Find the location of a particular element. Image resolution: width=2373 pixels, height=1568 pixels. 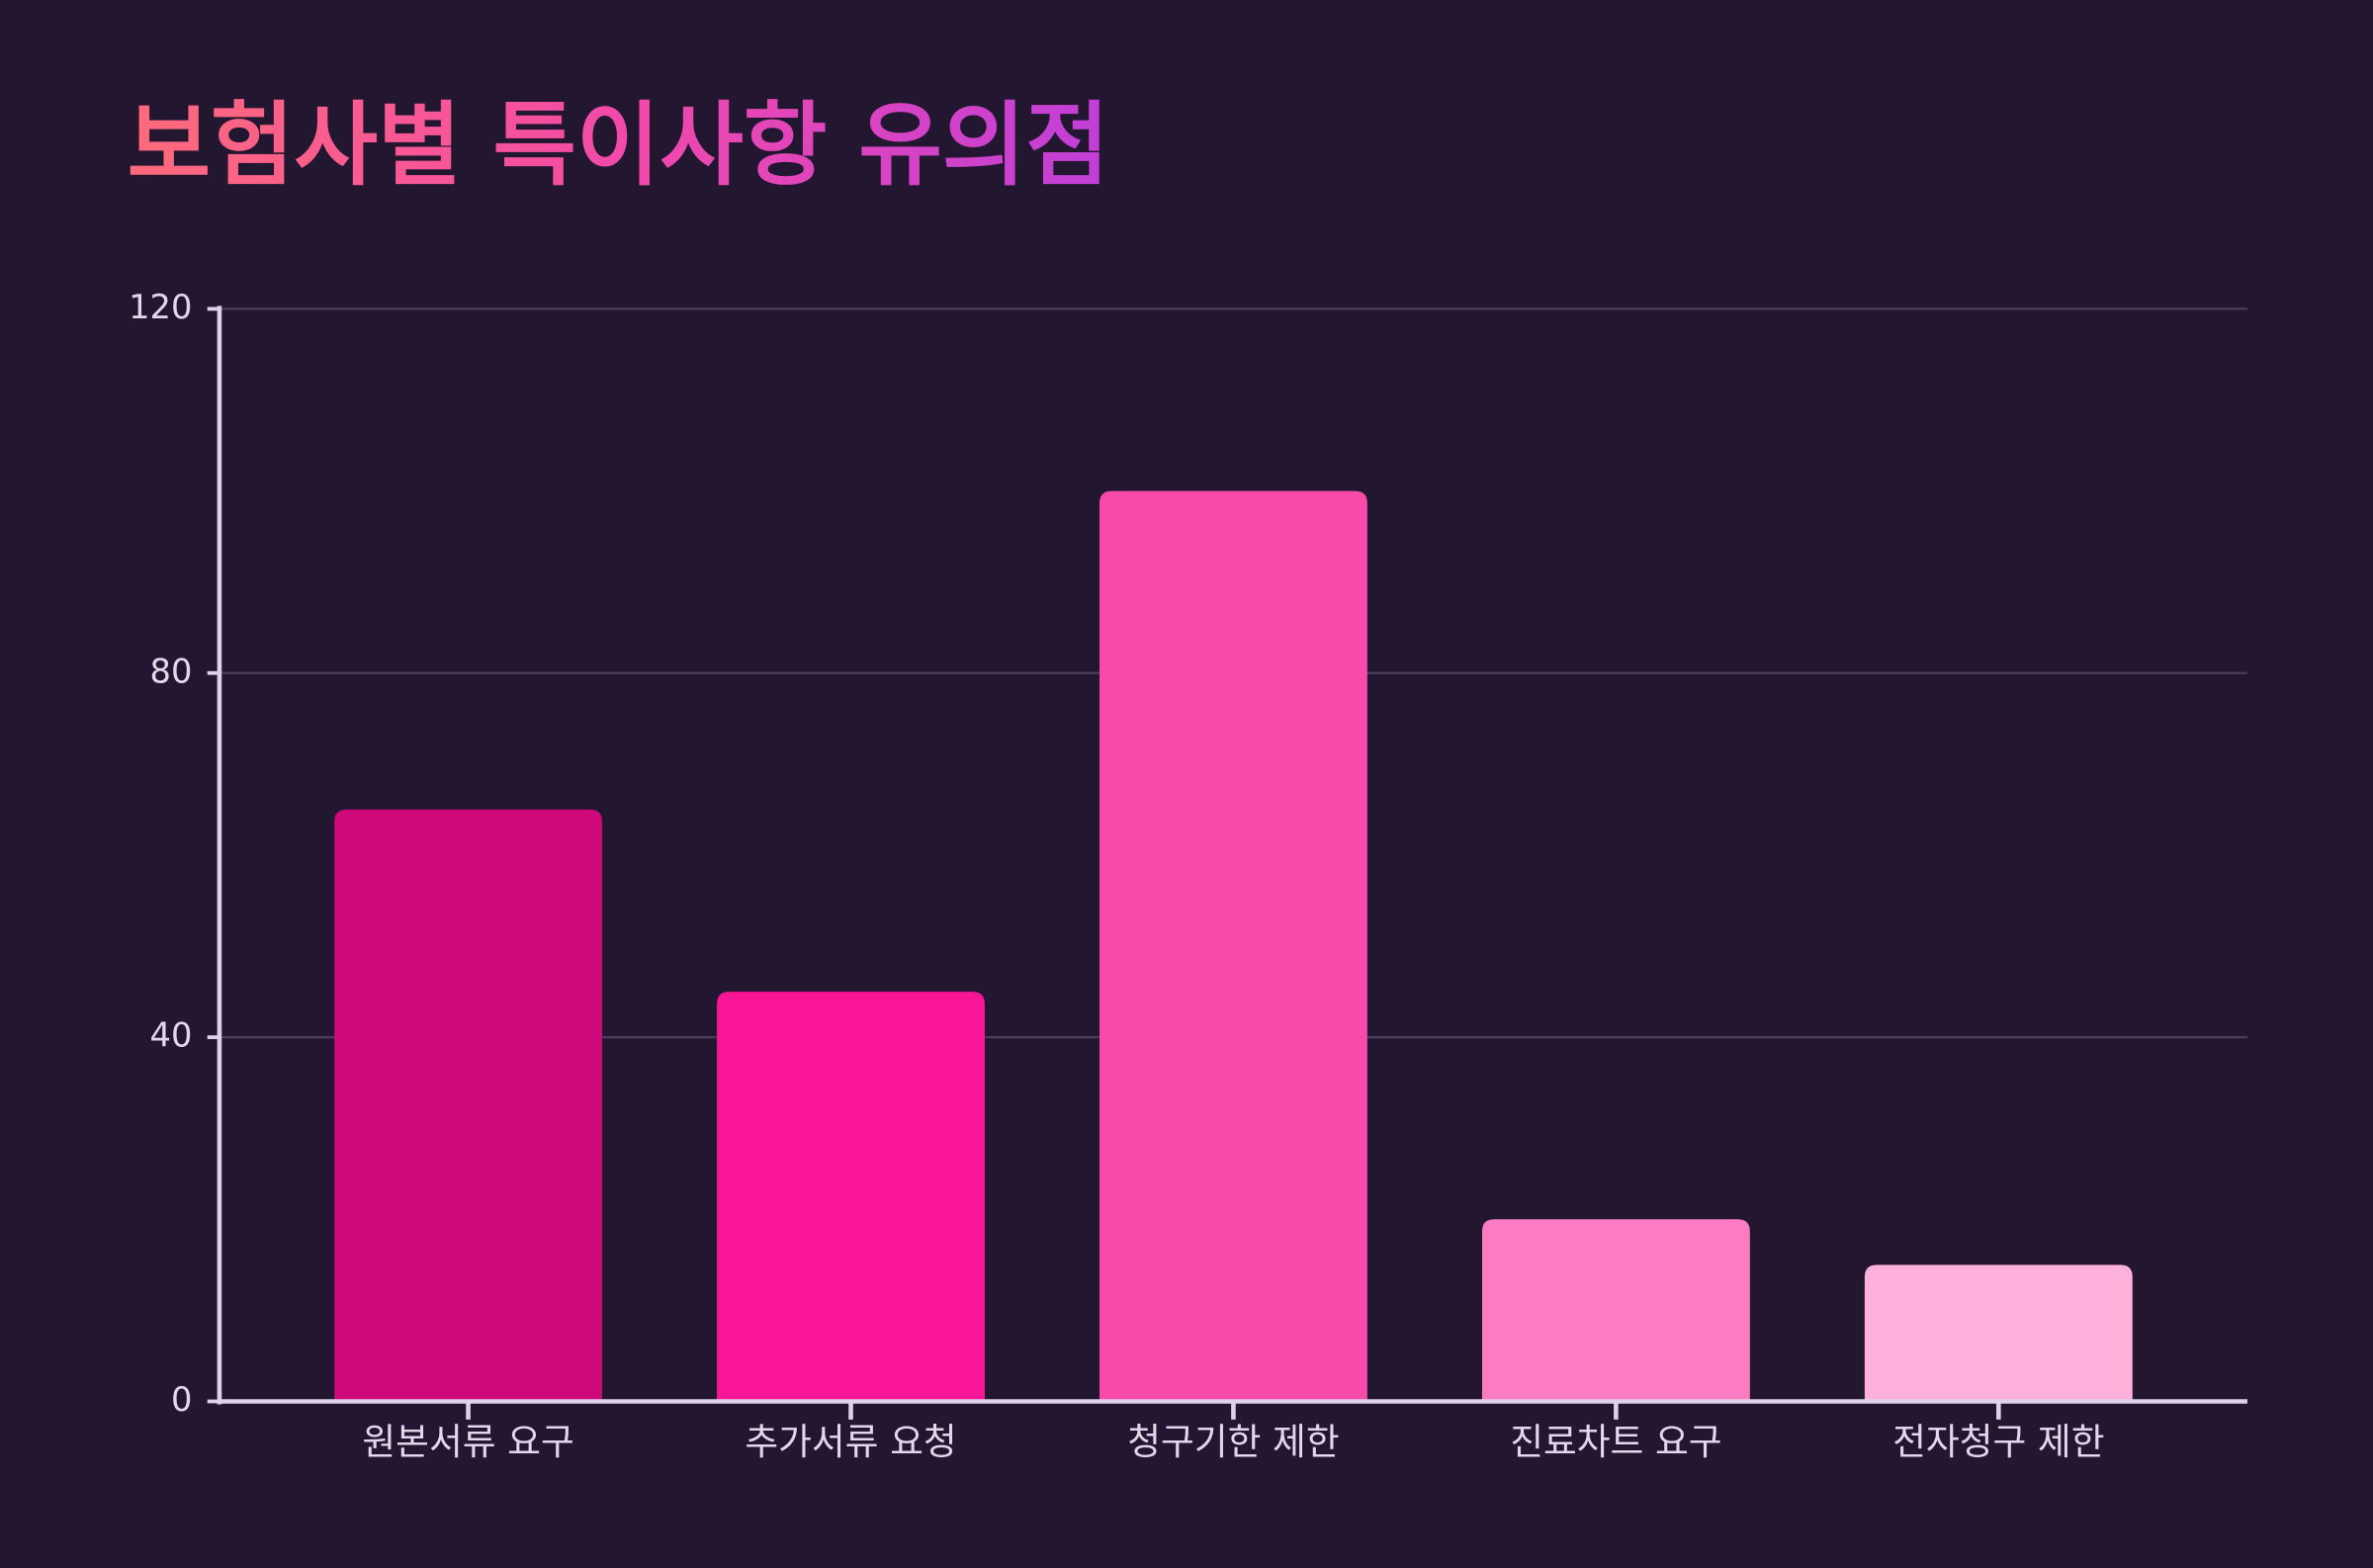

chart-title: 보험사별 특이사항 유의점 is located at coordinates (618, 146).